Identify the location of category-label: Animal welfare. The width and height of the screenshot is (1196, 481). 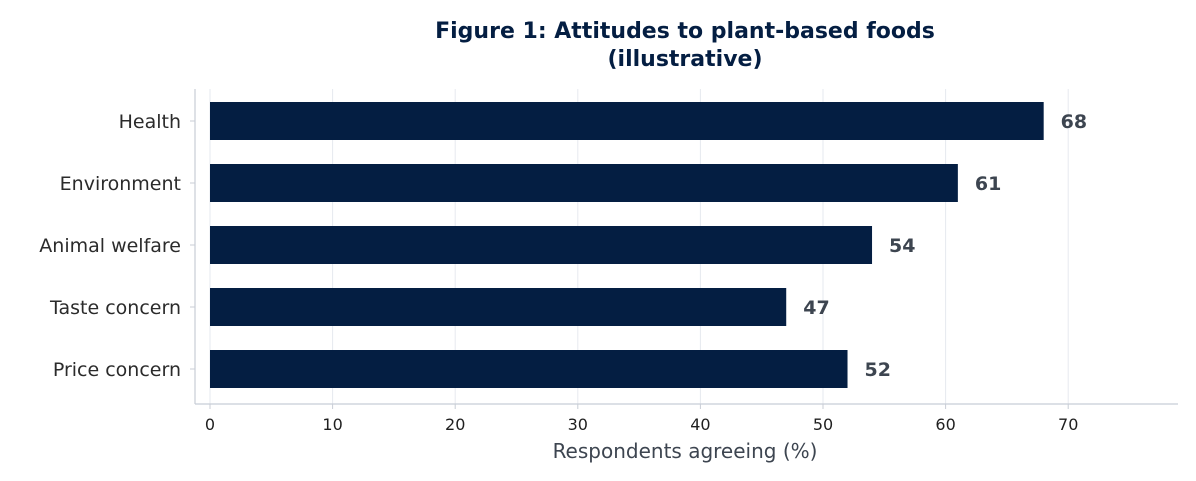
(110, 246).